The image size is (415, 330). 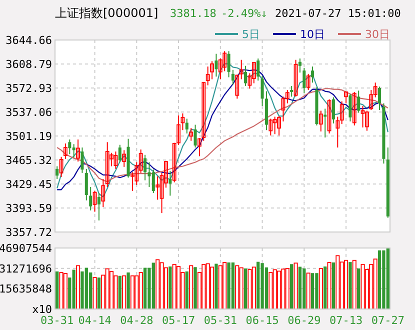 I want to click on y-tick-label: 3537.06, so click(x=29, y=112).